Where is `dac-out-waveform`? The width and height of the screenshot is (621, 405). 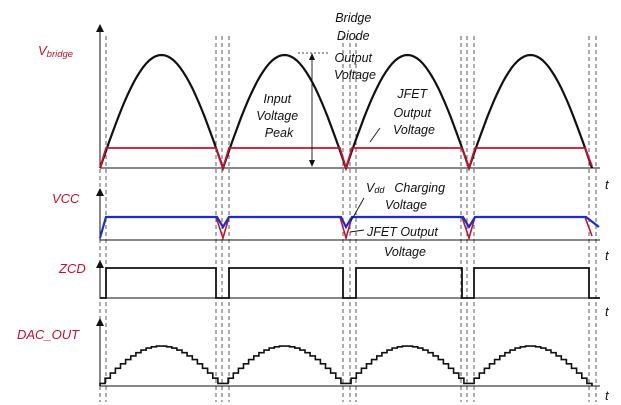
dac-out-waveform is located at coordinates (346, 365).